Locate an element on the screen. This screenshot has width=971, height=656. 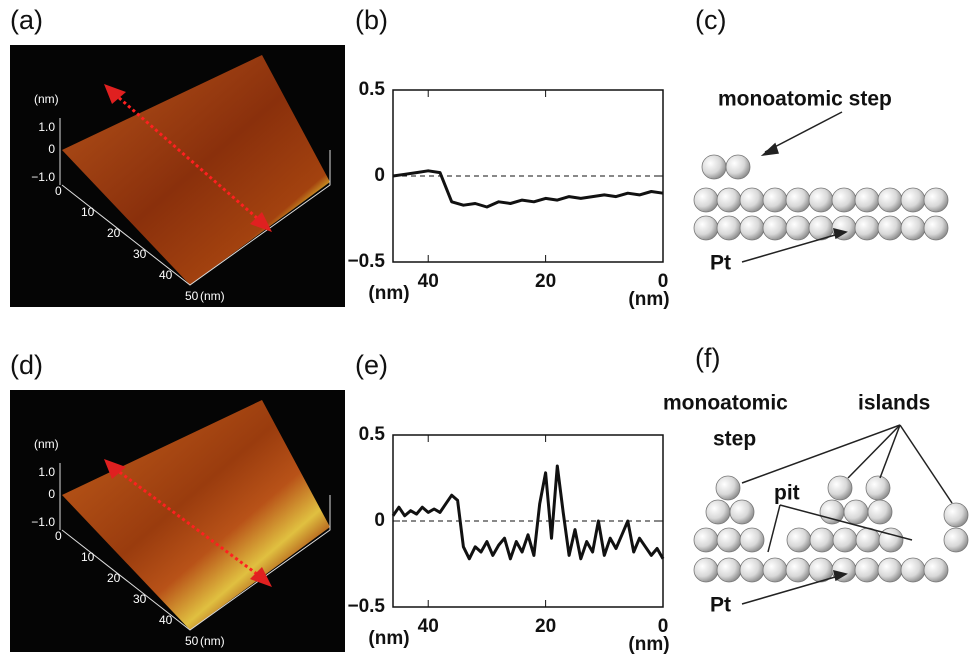
afm-frame is located at coordinates (196, 218).